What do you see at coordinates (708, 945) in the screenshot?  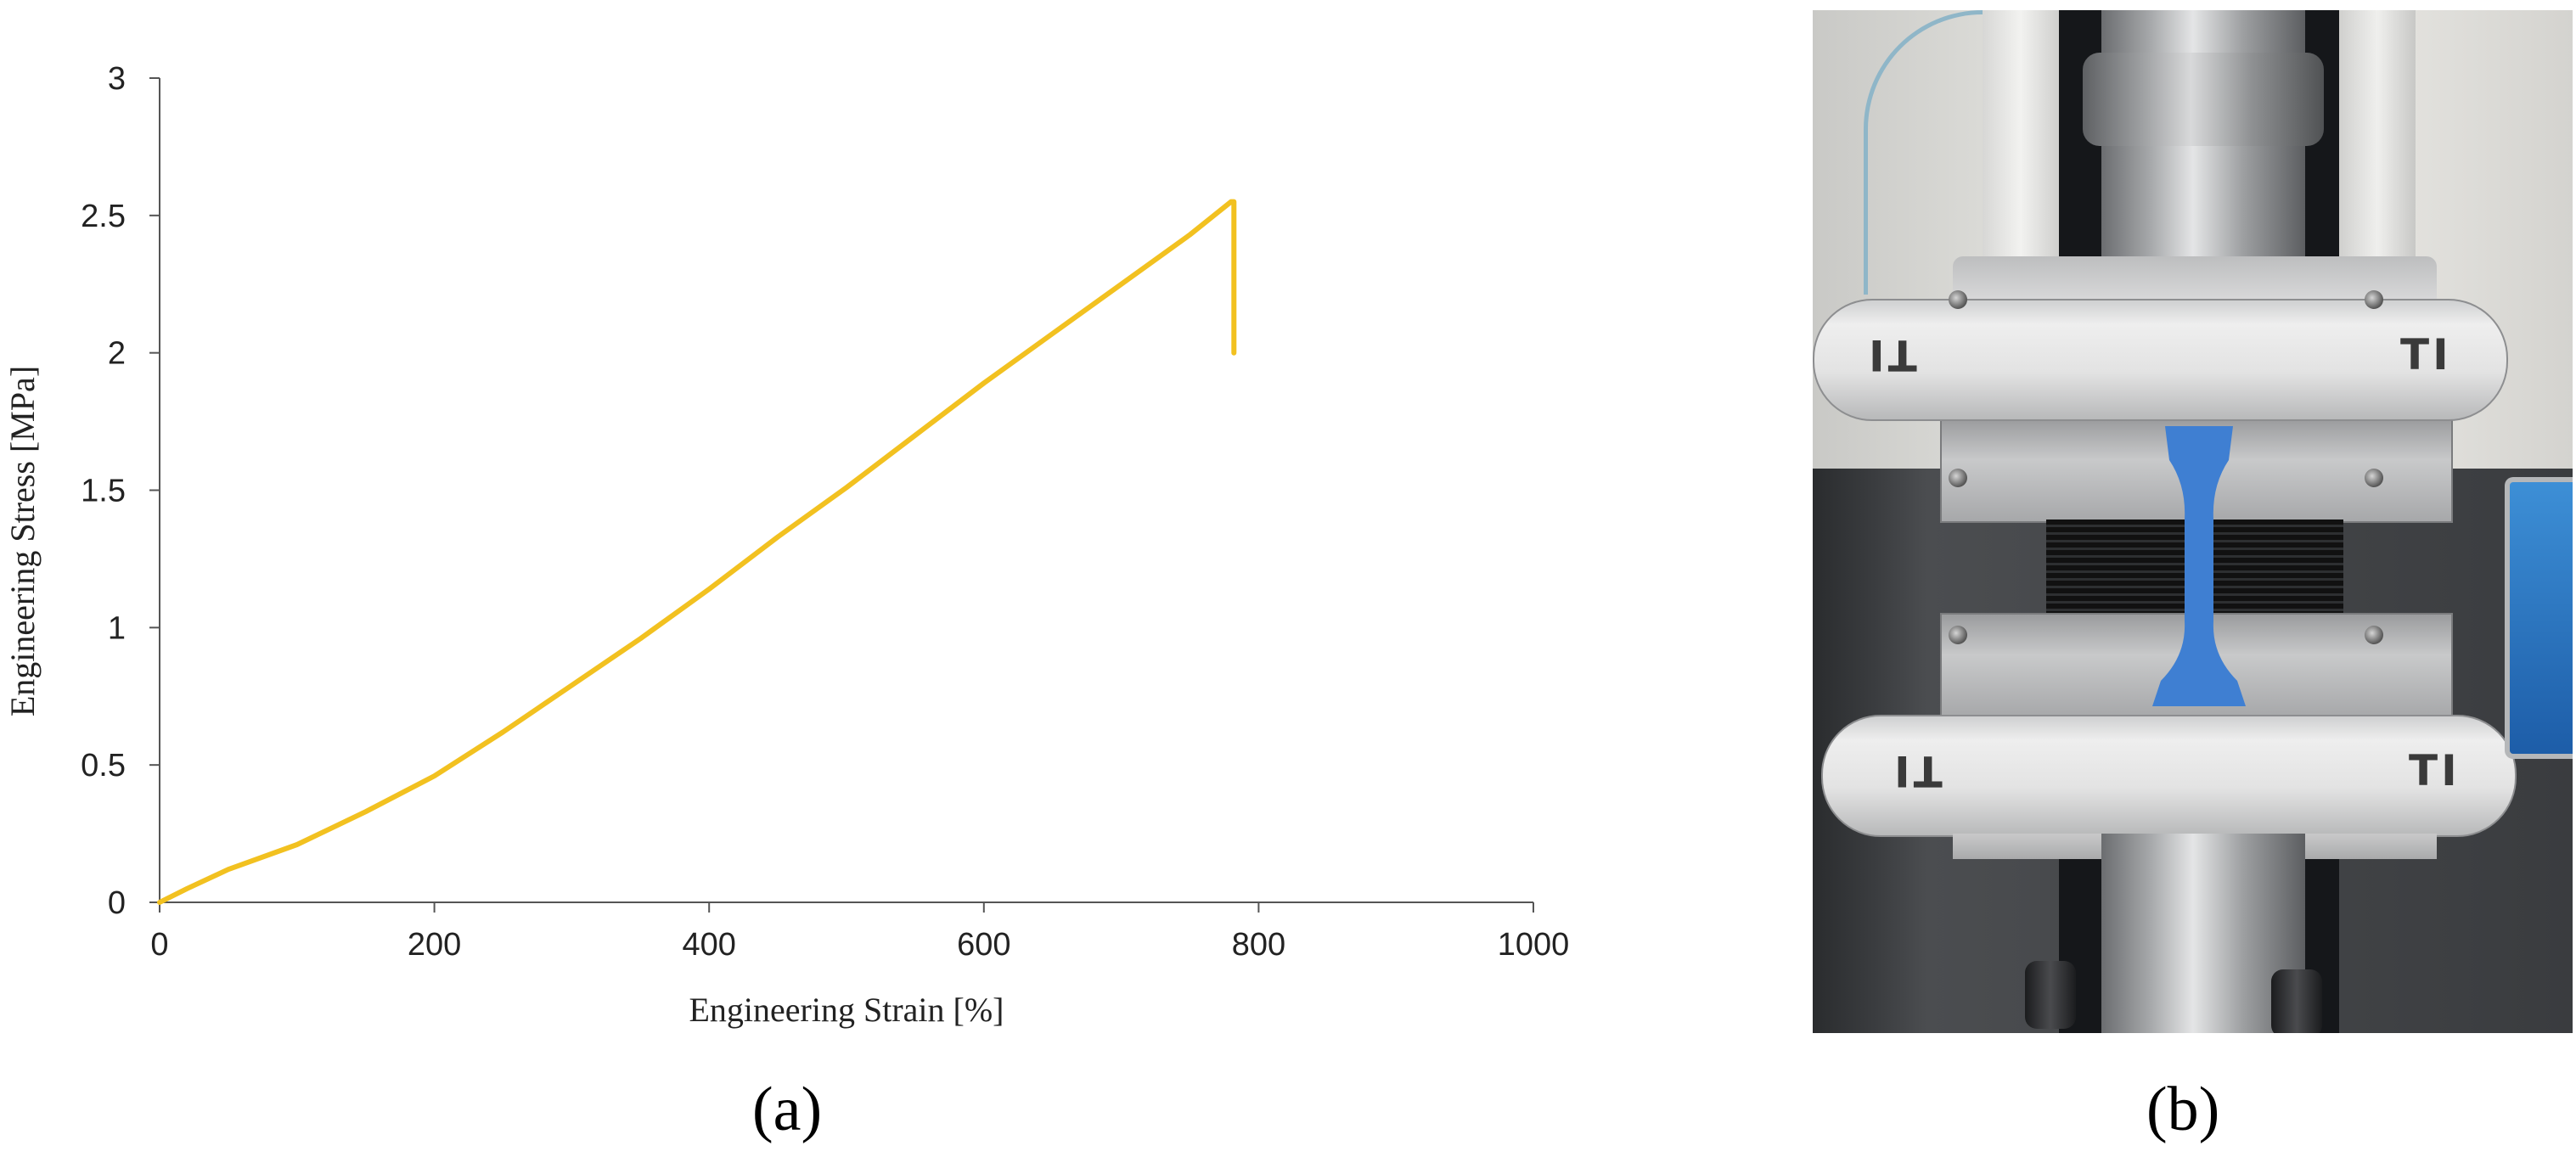 I see `x-tick-label: 400` at bounding box center [708, 945].